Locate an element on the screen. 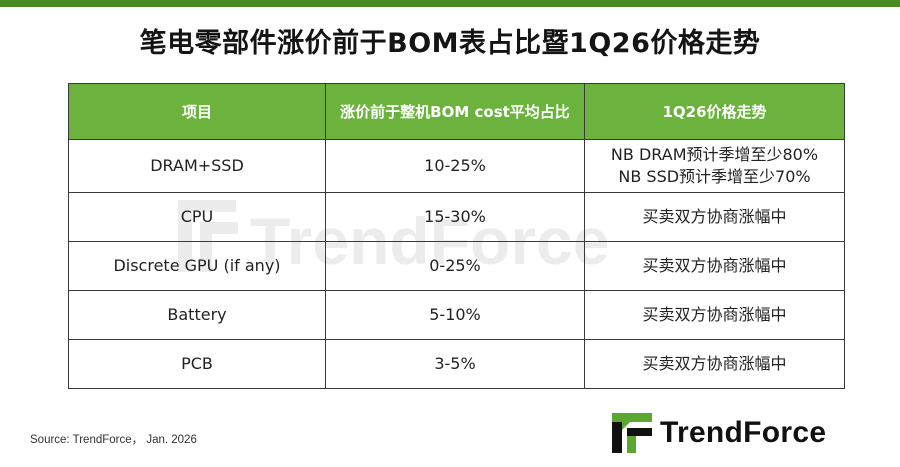  cell-item: Battery is located at coordinates (197, 315).